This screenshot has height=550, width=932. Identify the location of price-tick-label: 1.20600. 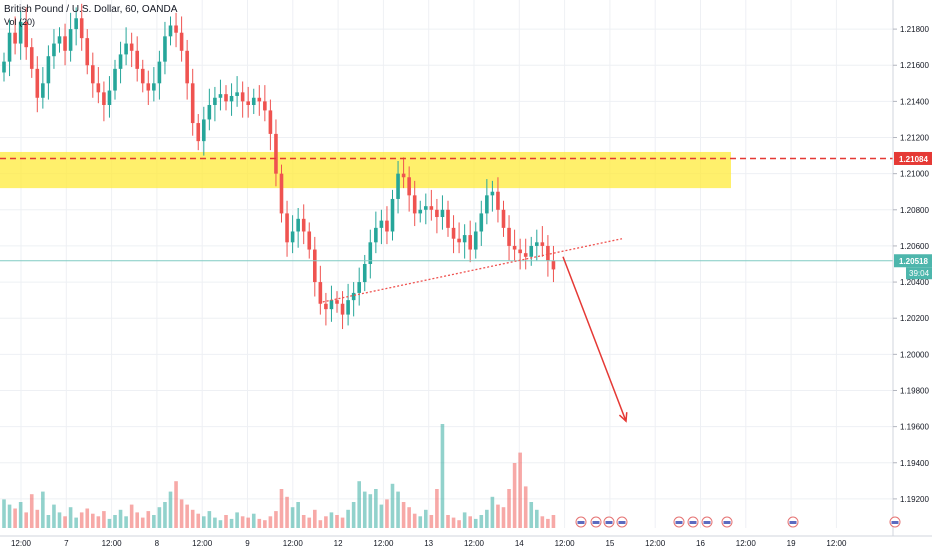
(914, 246).